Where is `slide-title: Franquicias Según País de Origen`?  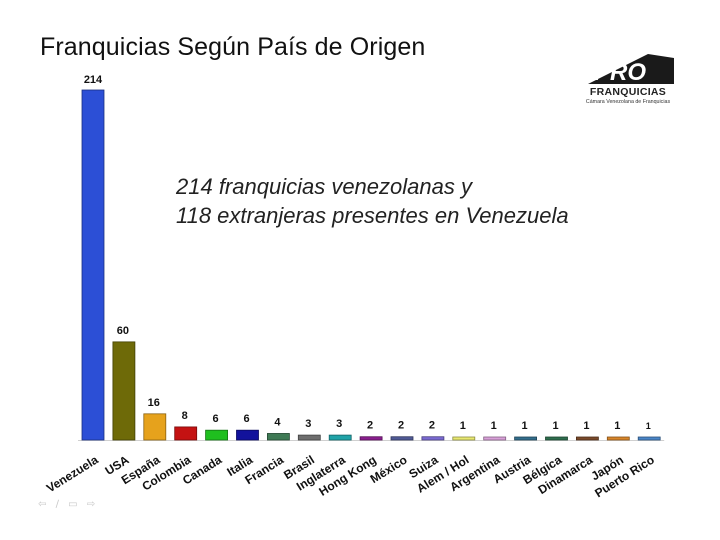 slide-title: Franquicias Según País de Origen is located at coordinates (233, 47).